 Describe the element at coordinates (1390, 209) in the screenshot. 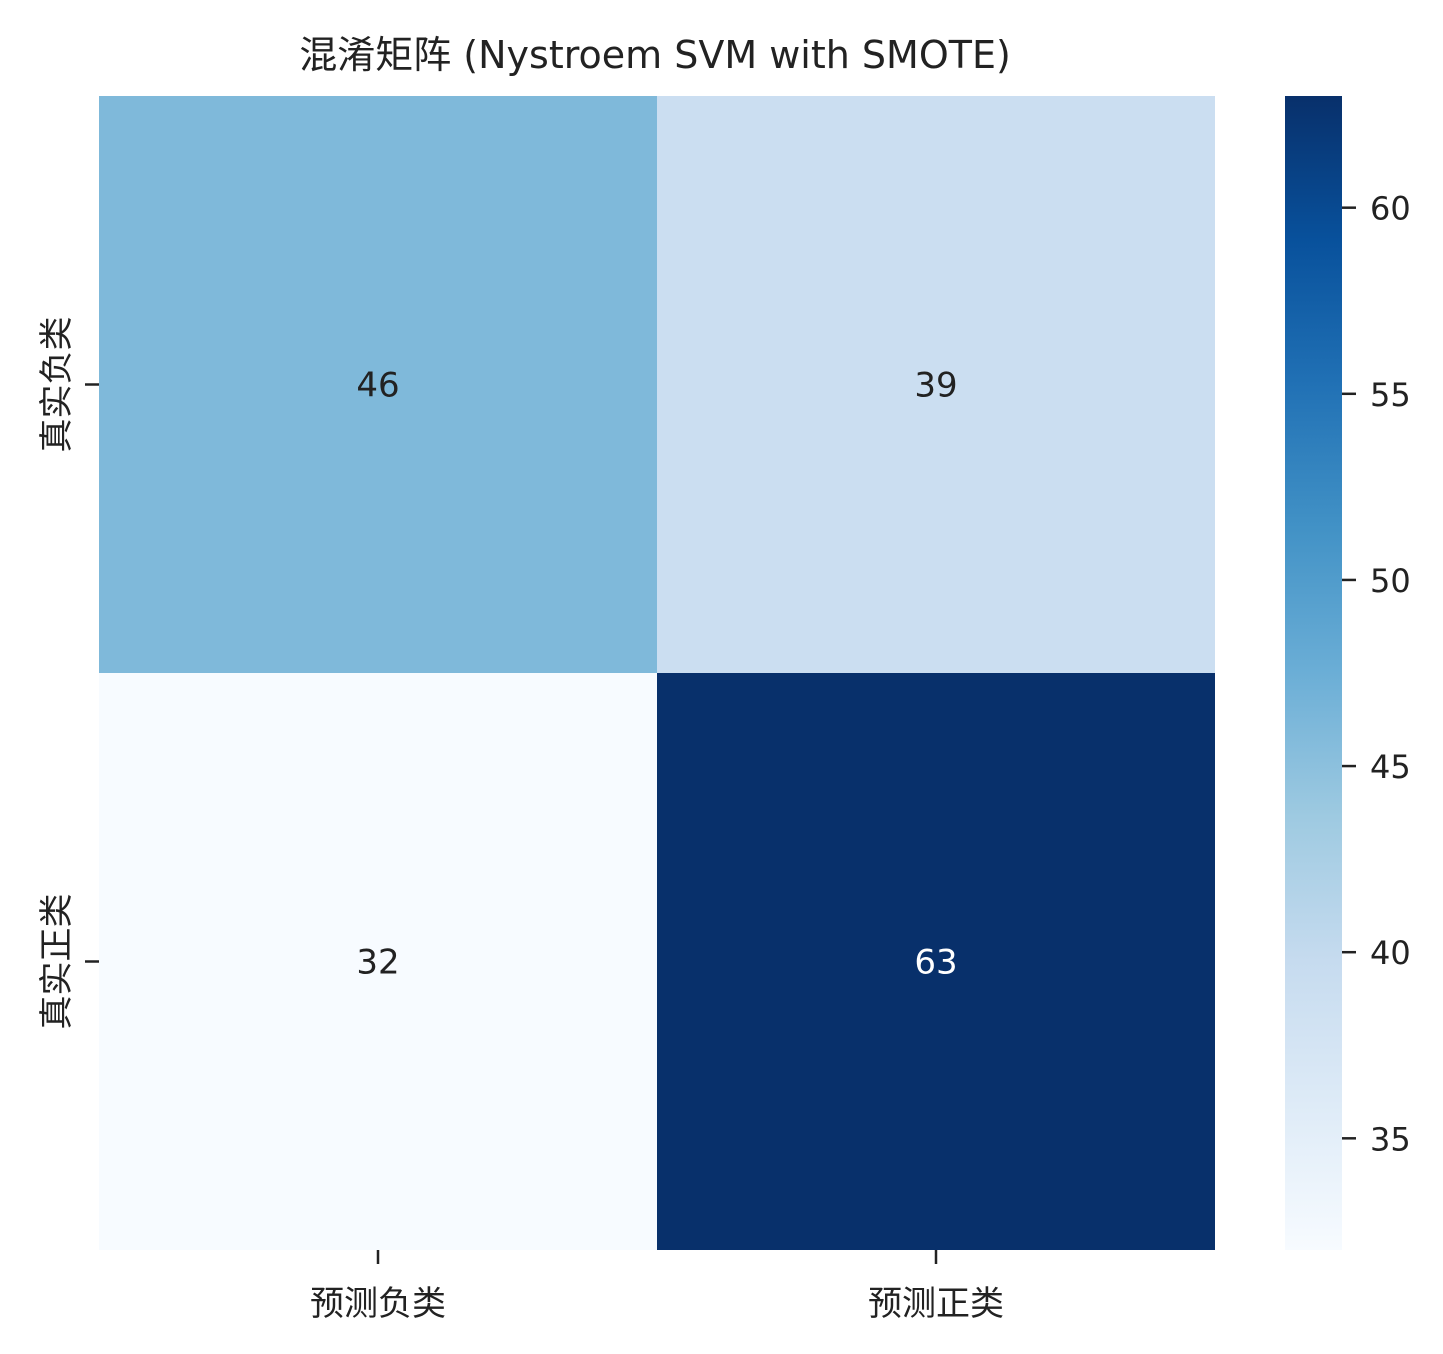

I see `colorbar-tick-label-5: 60` at that location.